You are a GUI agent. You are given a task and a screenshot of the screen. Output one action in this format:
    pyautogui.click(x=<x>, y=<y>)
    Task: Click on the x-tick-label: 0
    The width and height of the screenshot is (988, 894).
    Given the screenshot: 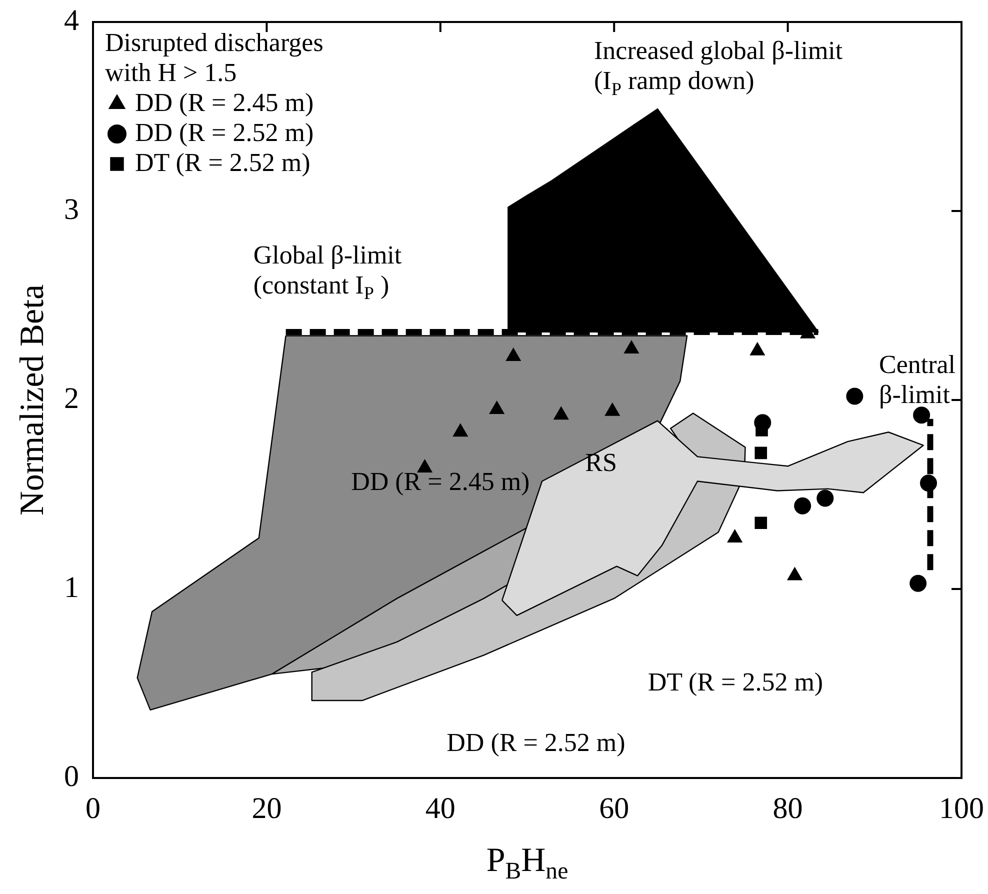 What is the action you would take?
    pyautogui.click(x=93, y=808)
    